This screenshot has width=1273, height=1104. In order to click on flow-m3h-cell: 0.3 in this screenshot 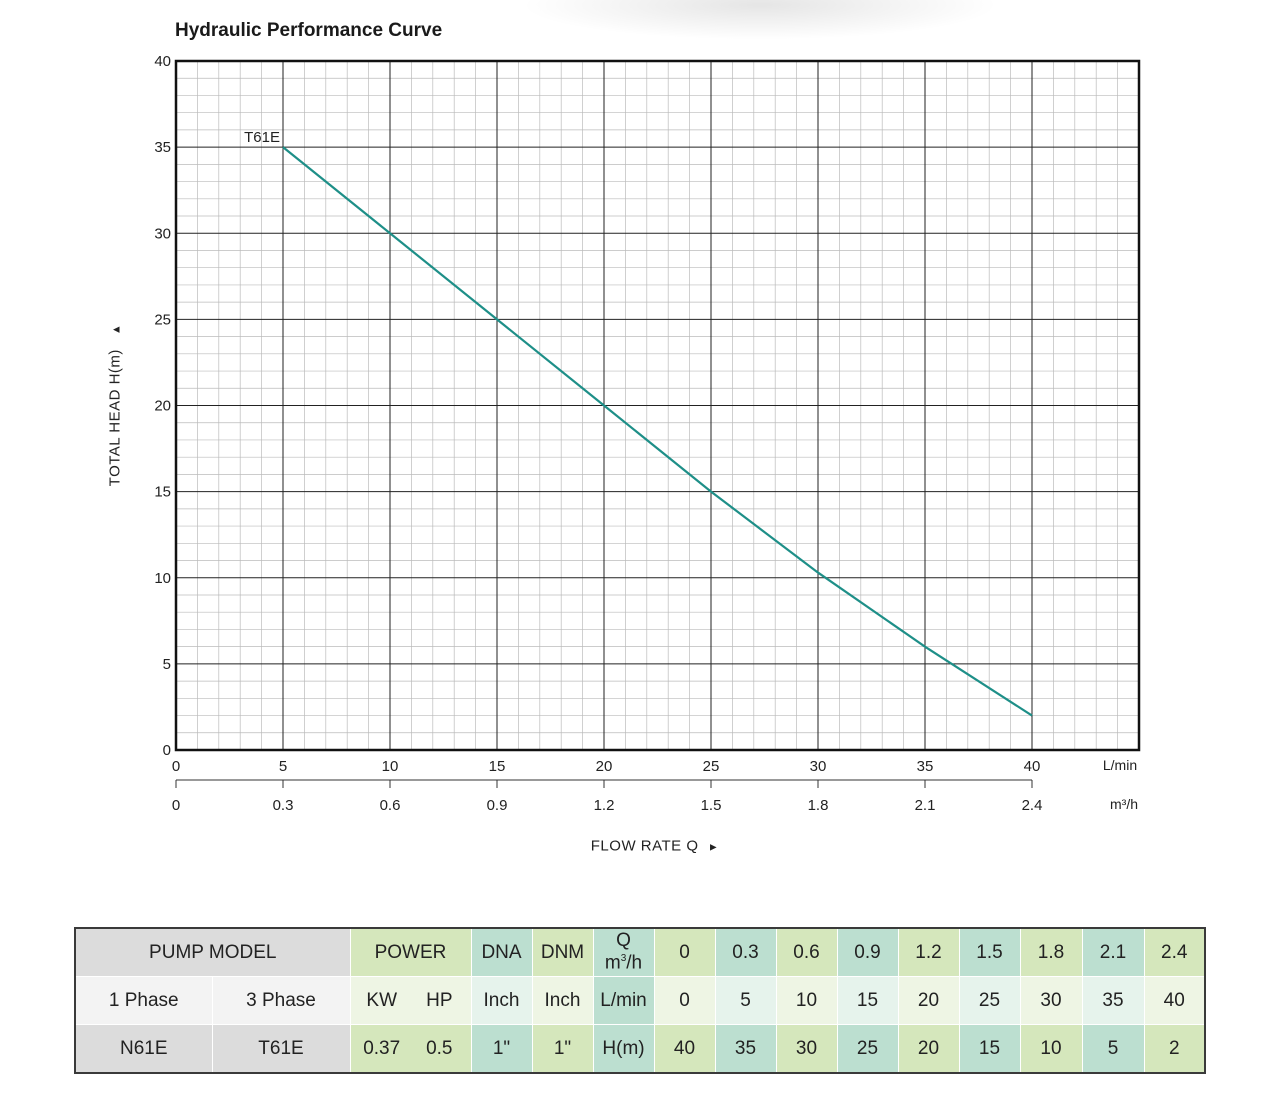, I will do `click(745, 952)`.